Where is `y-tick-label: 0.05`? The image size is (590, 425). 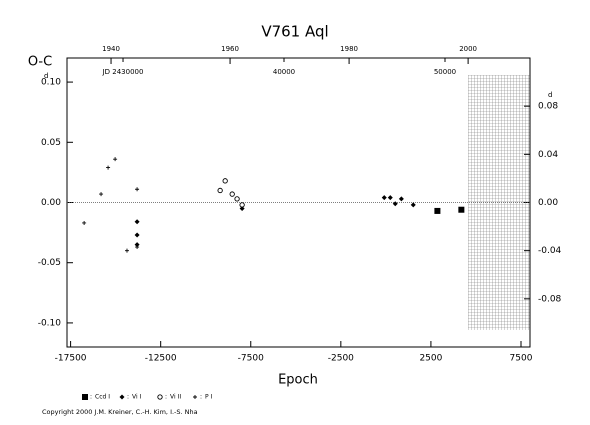 y-tick-label: 0.05 is located at coordinates (51, 143).